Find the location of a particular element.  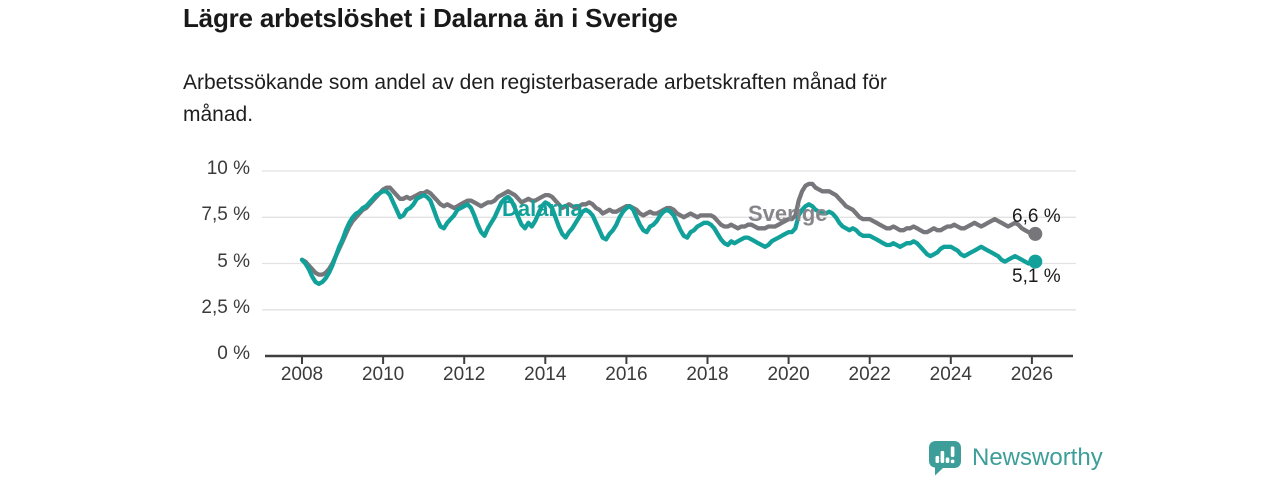

newsworthy-logo: Newsworthy is located at coordinates (1015, 458).